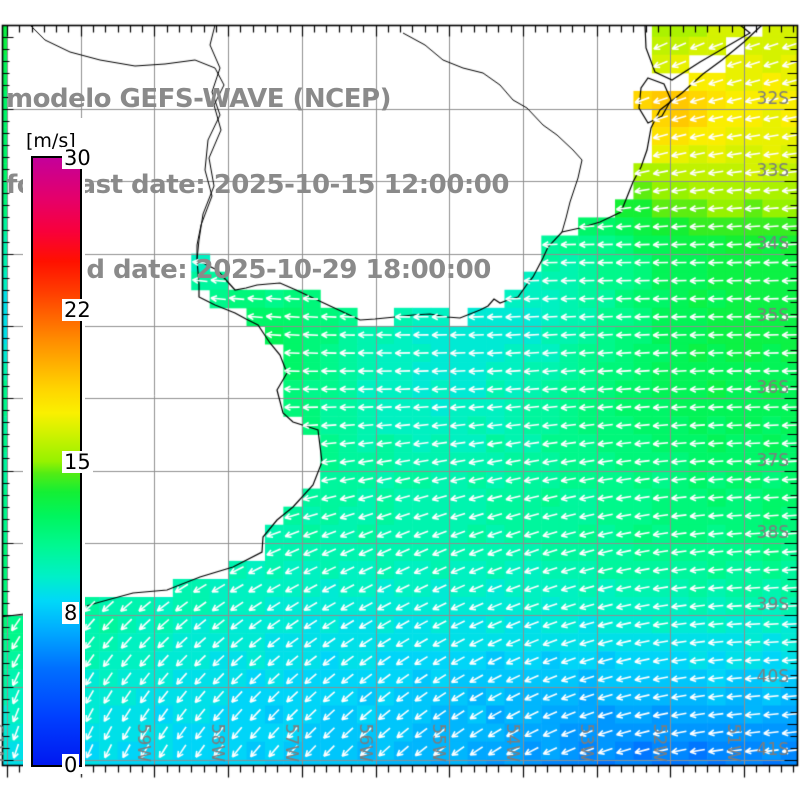  Describe the element at coordinates (71, 765) in the screenshot. I see `colorbar-tick-label: 0` at that location.